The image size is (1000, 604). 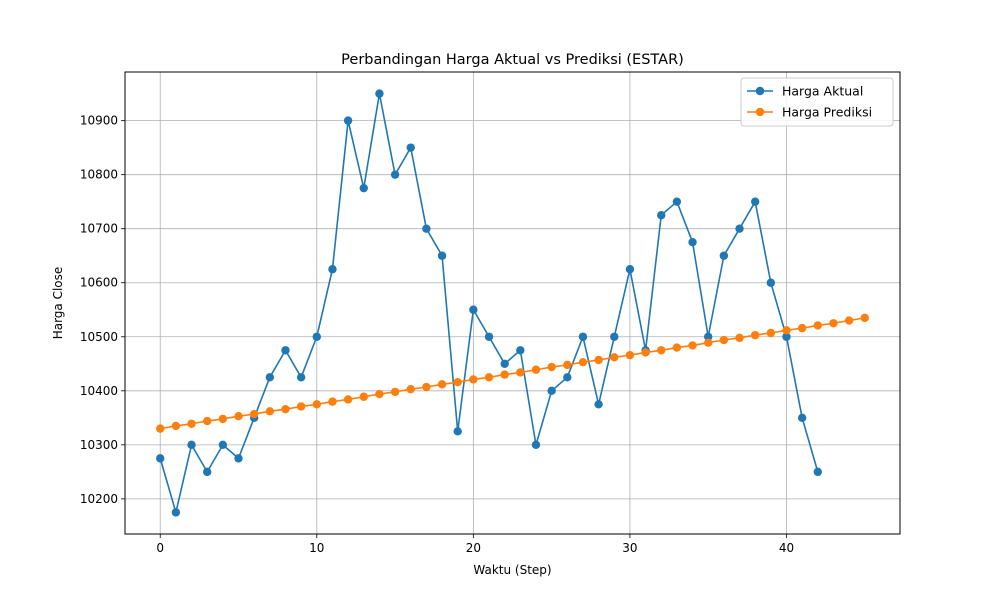 I want to click on x-tick-label: 40, so click(x=786, y=548).